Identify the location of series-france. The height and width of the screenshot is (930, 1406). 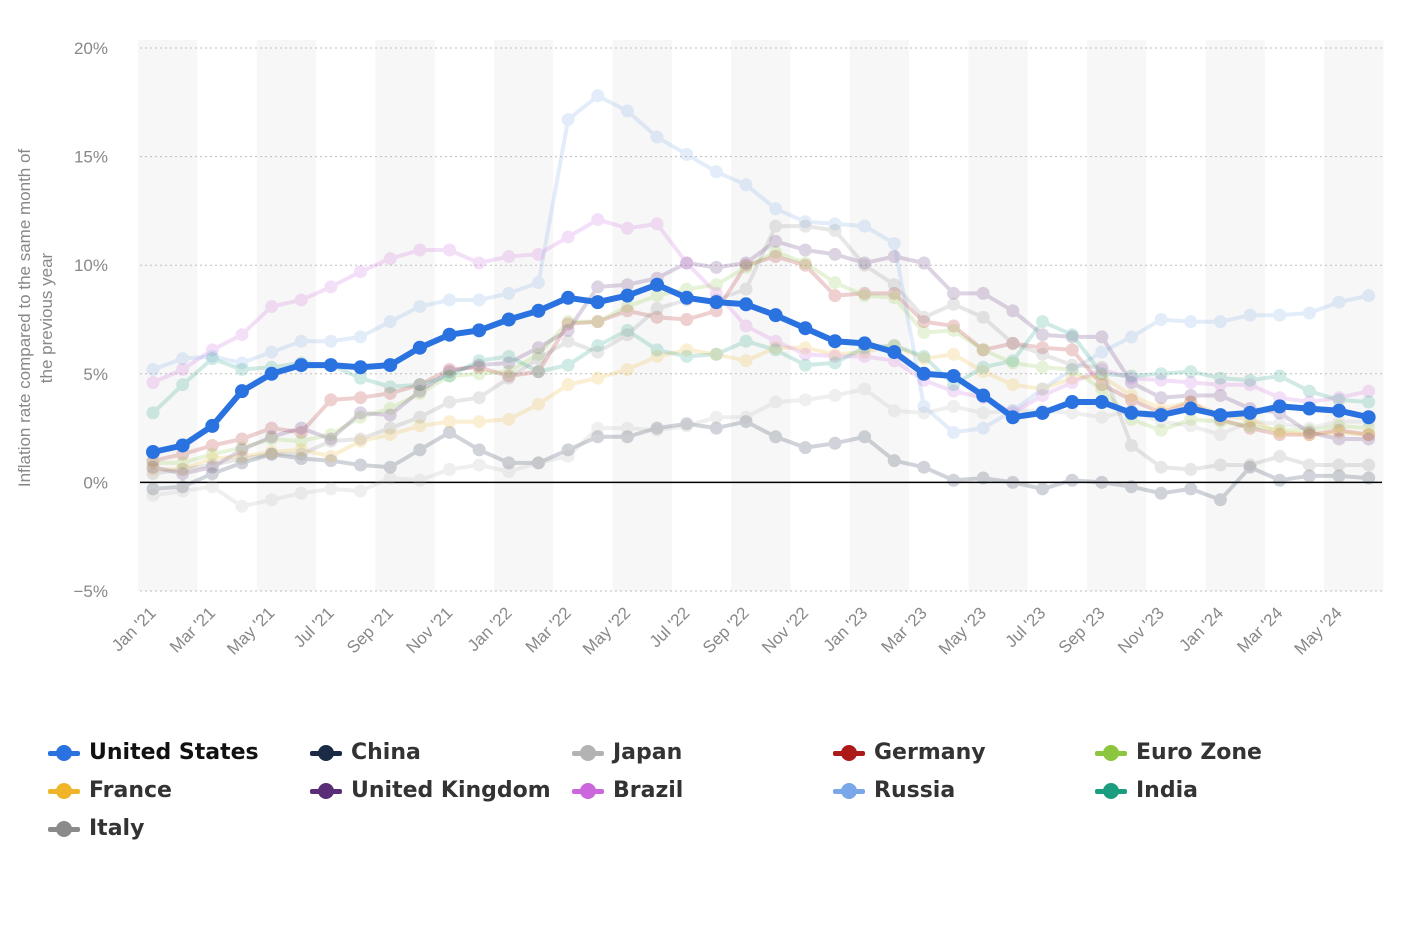
(761, 407).